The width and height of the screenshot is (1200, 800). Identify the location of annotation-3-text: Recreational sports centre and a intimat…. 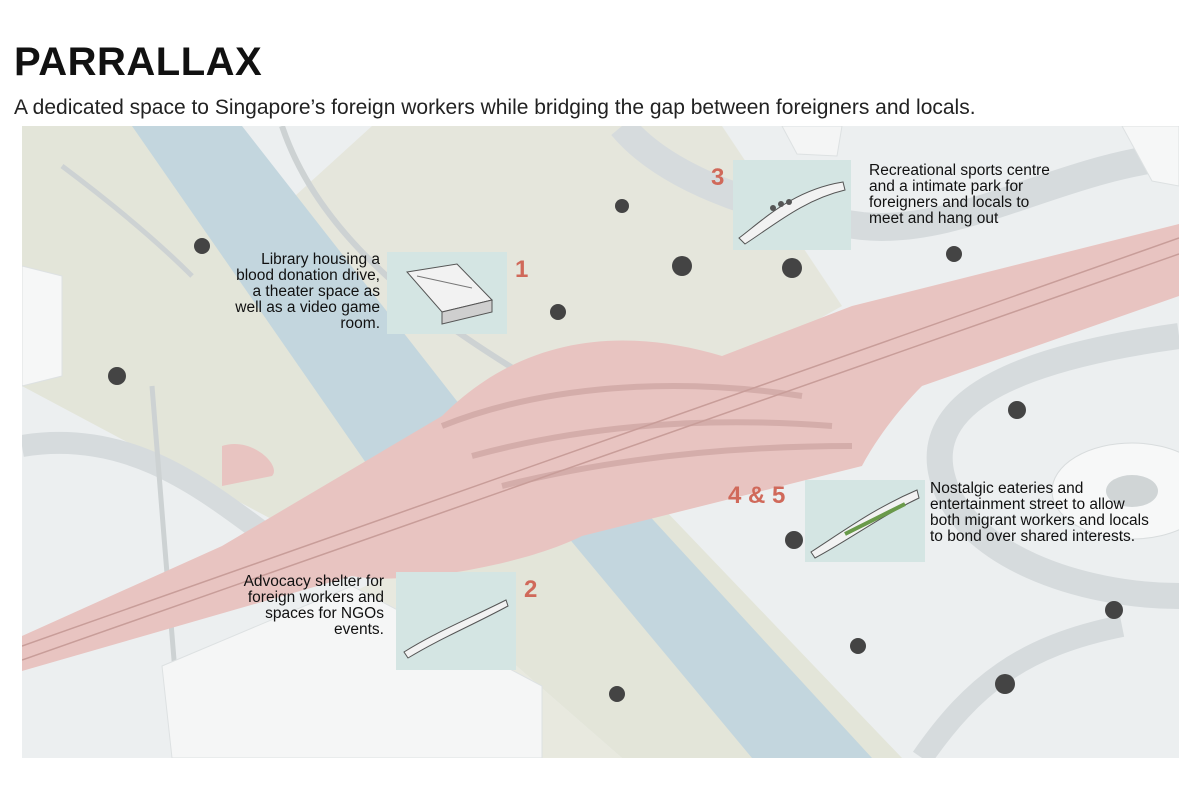
(959, 194).